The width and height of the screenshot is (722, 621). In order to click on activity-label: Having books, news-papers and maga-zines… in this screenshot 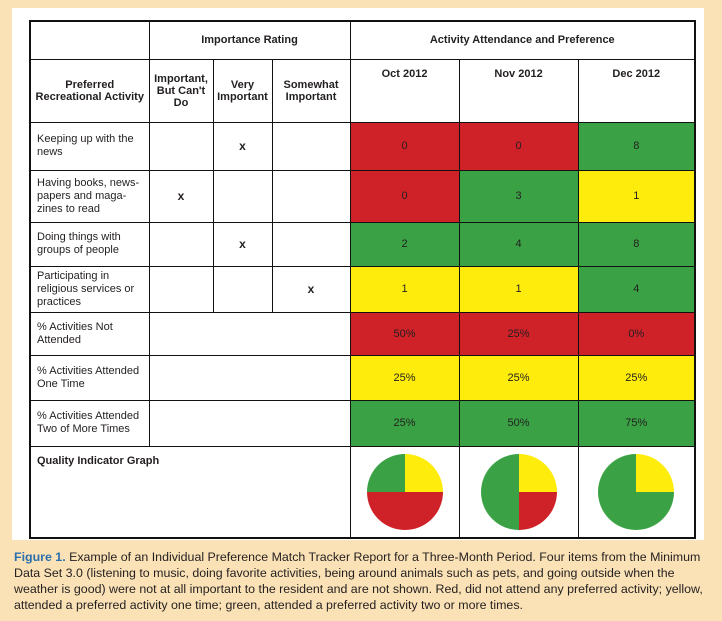, I will do `click(89, 196)`.